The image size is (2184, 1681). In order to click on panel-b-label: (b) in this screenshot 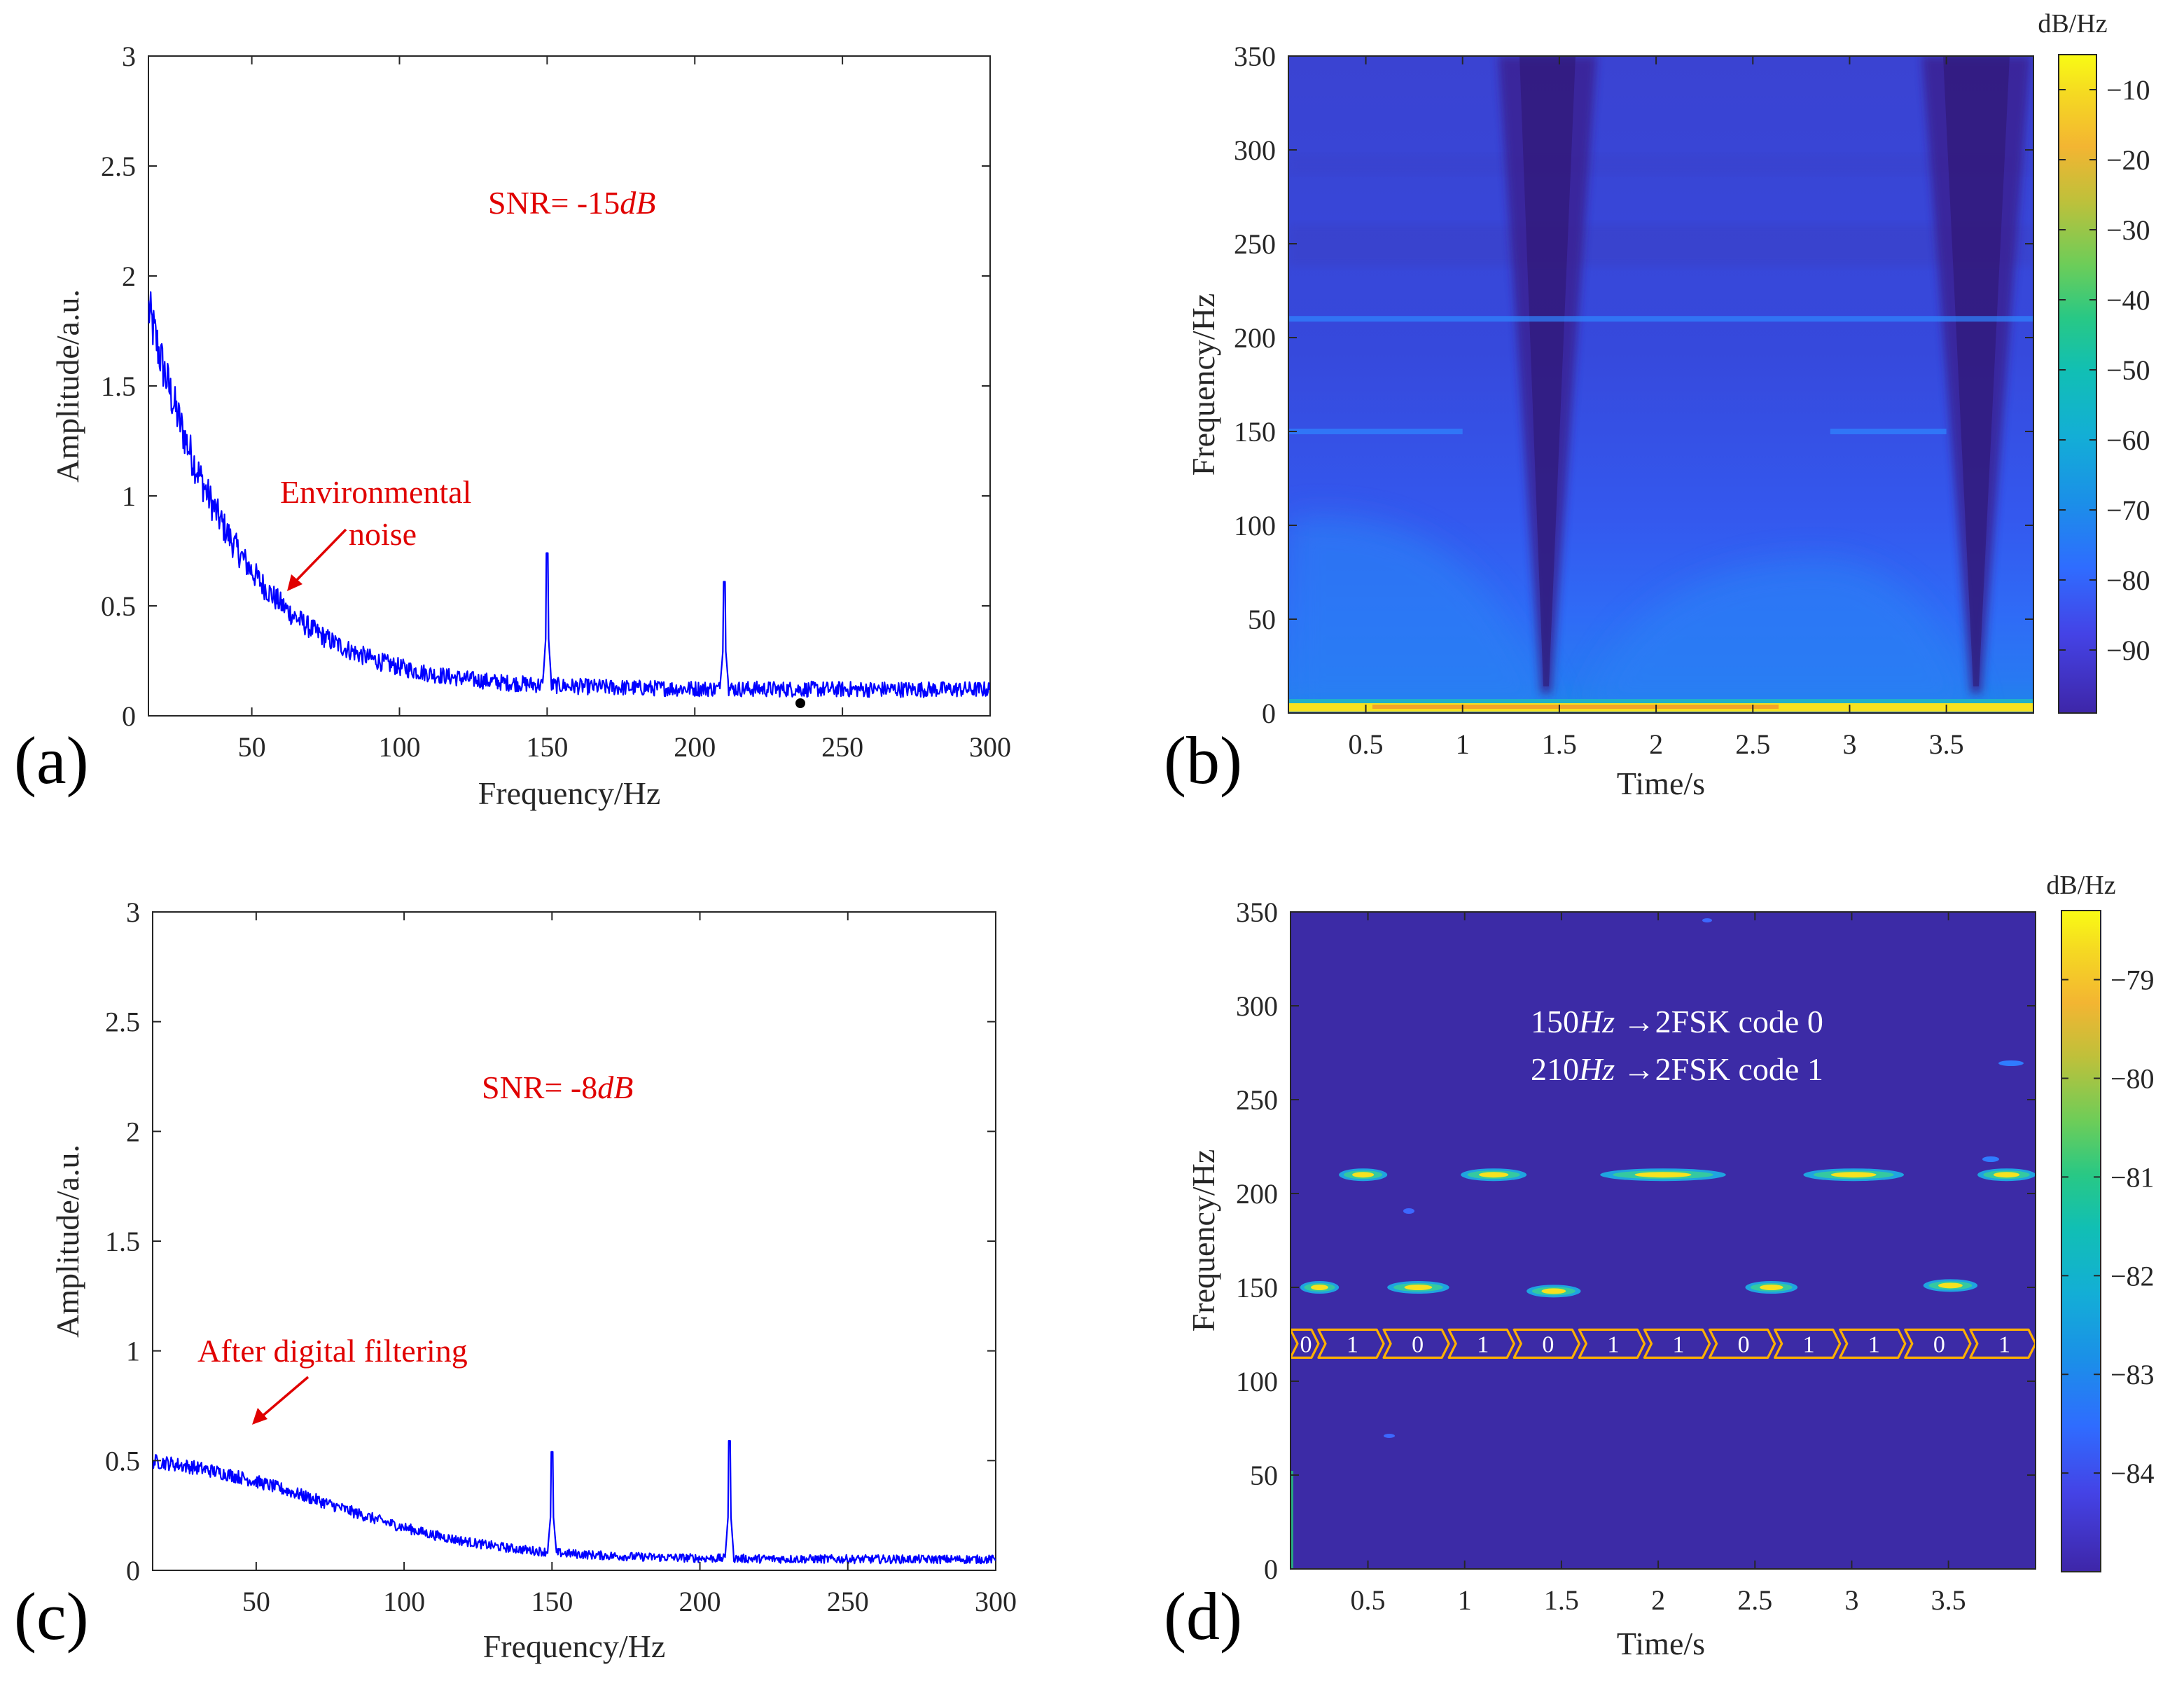, I will do `click(1203, 760)`.